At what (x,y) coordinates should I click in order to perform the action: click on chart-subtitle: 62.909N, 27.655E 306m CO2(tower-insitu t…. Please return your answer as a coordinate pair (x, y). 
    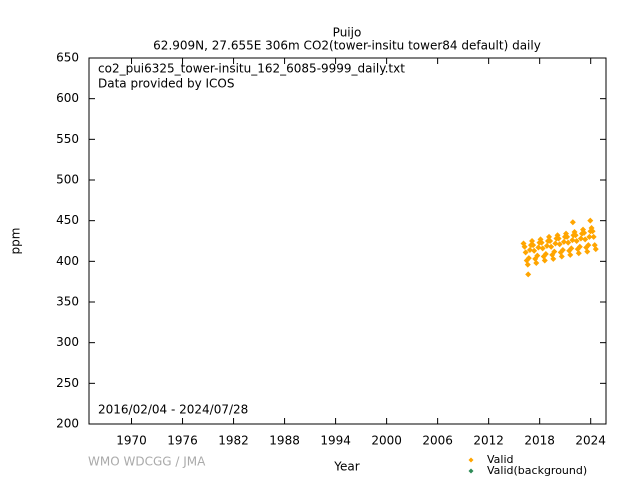
    Looking at the image, I should click on (347, 46).